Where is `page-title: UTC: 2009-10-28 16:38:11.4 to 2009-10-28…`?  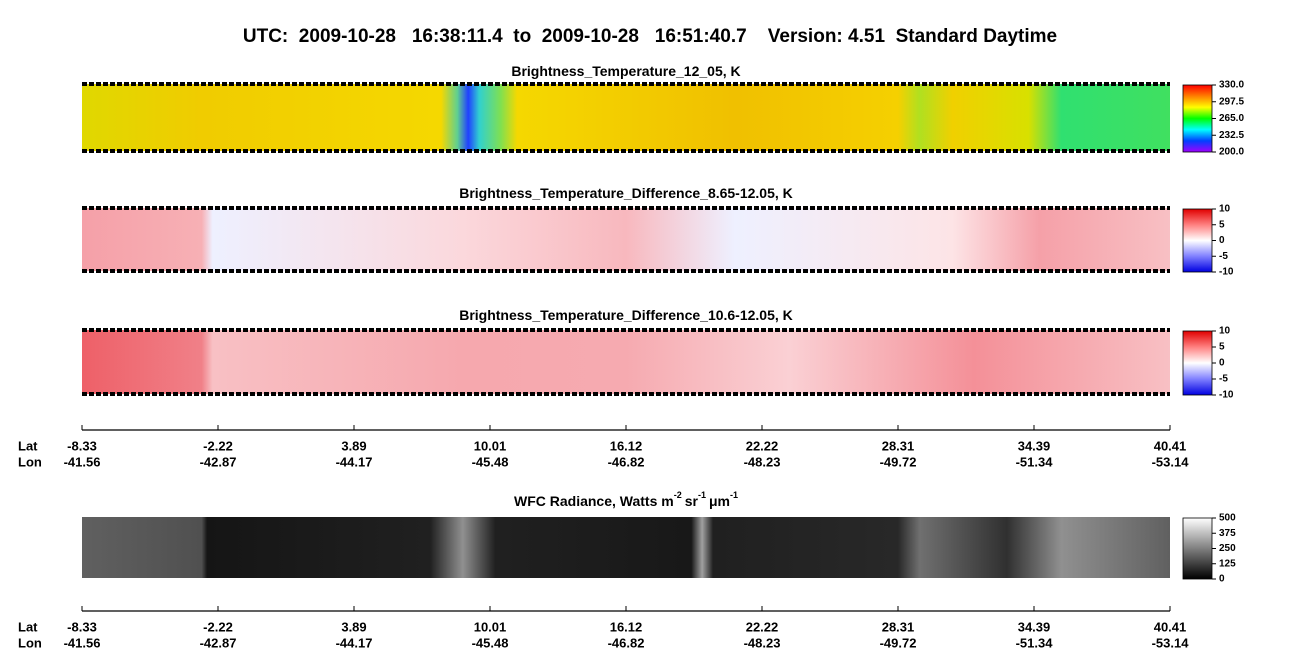 page-title: UTC: 2009-10-28 16:38:11.4 to 2009-10-28… is located at coordinates (650, 36).